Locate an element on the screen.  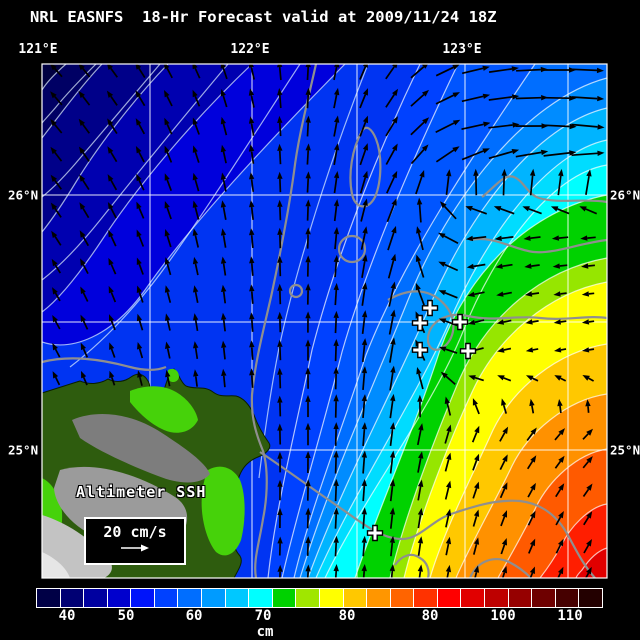
vector-scale-value: 20 cm/s is located at coordinates (135, 532).